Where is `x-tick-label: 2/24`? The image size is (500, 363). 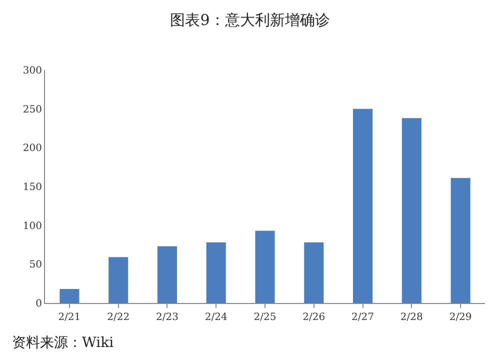
x-tick-label: 2/24 is located at coordinates (216, 317).